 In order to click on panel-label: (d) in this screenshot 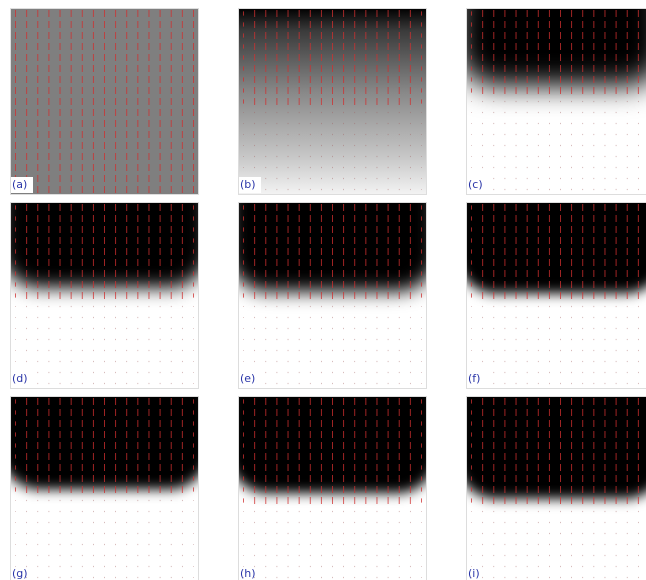, I will do `click(20, 378)`.